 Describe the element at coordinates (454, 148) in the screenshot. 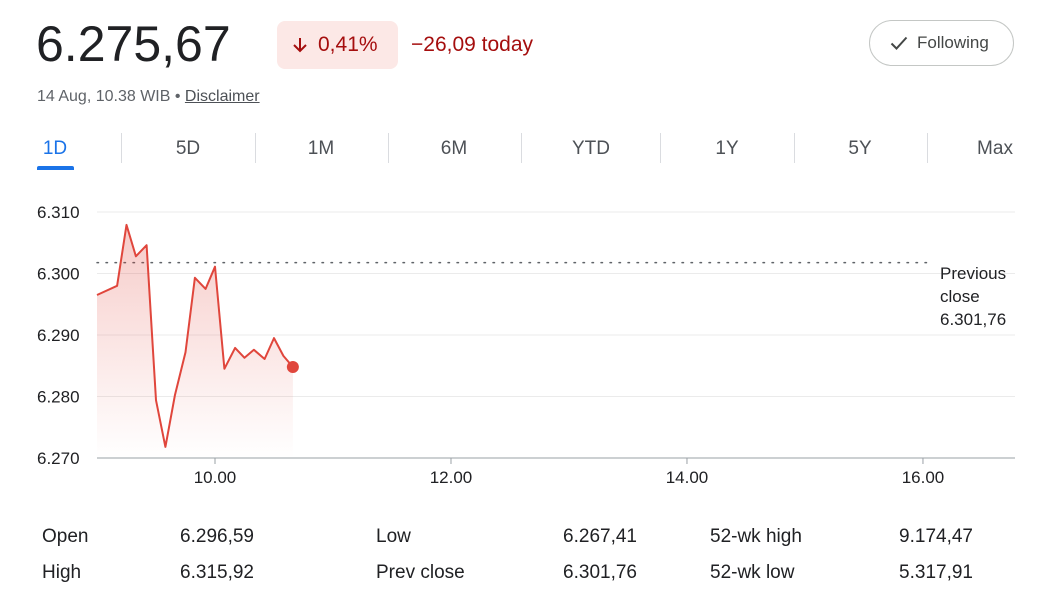

I see `range-tab: 6M` at that location.